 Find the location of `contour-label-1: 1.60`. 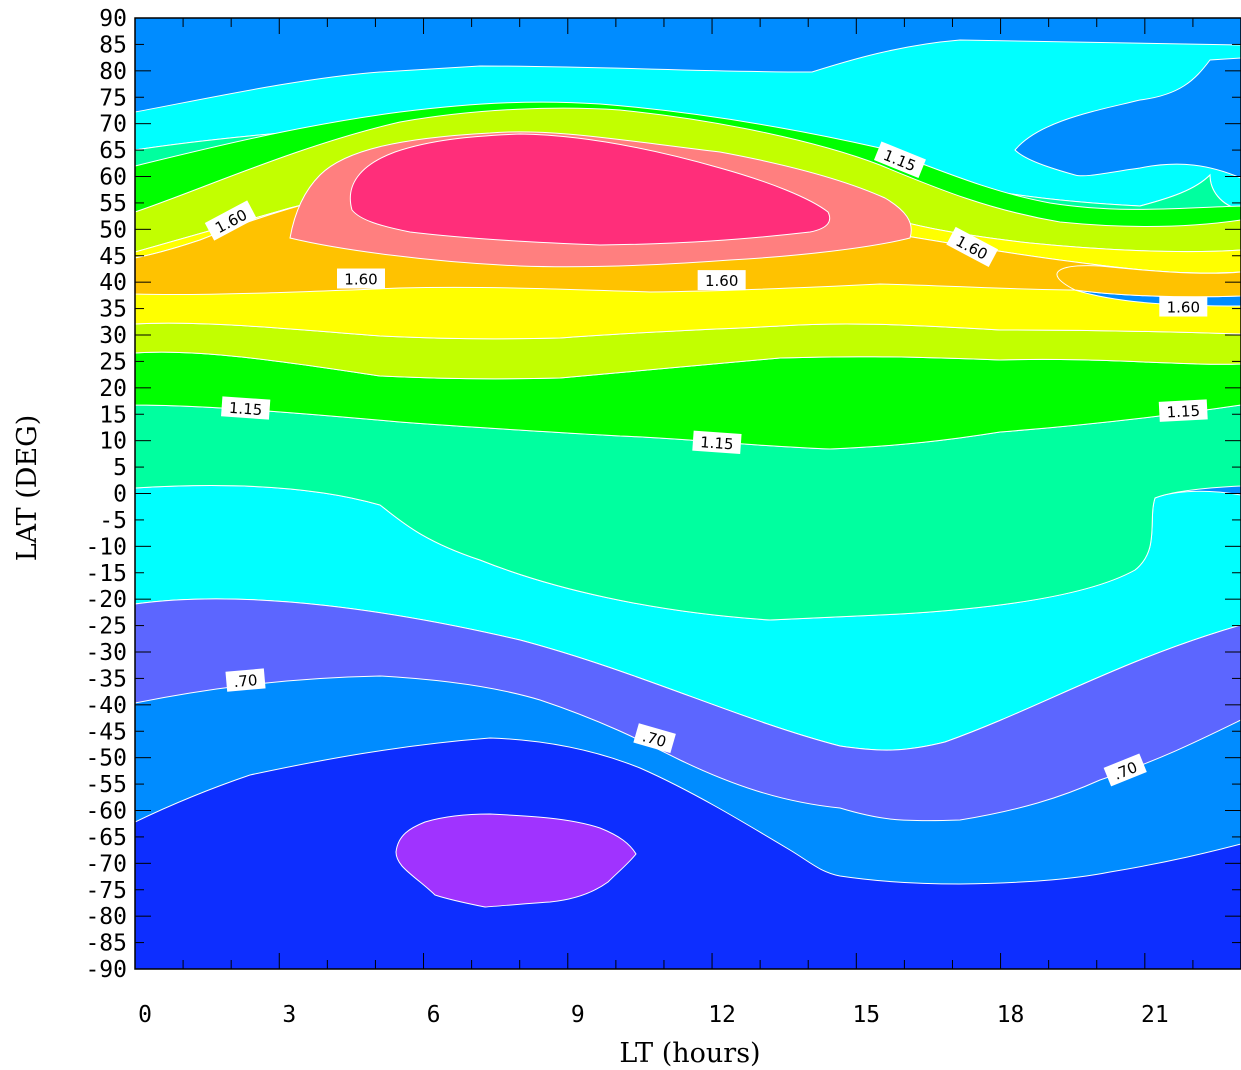

contour-label-1: 1.60 is located at coordinates (361, 278).